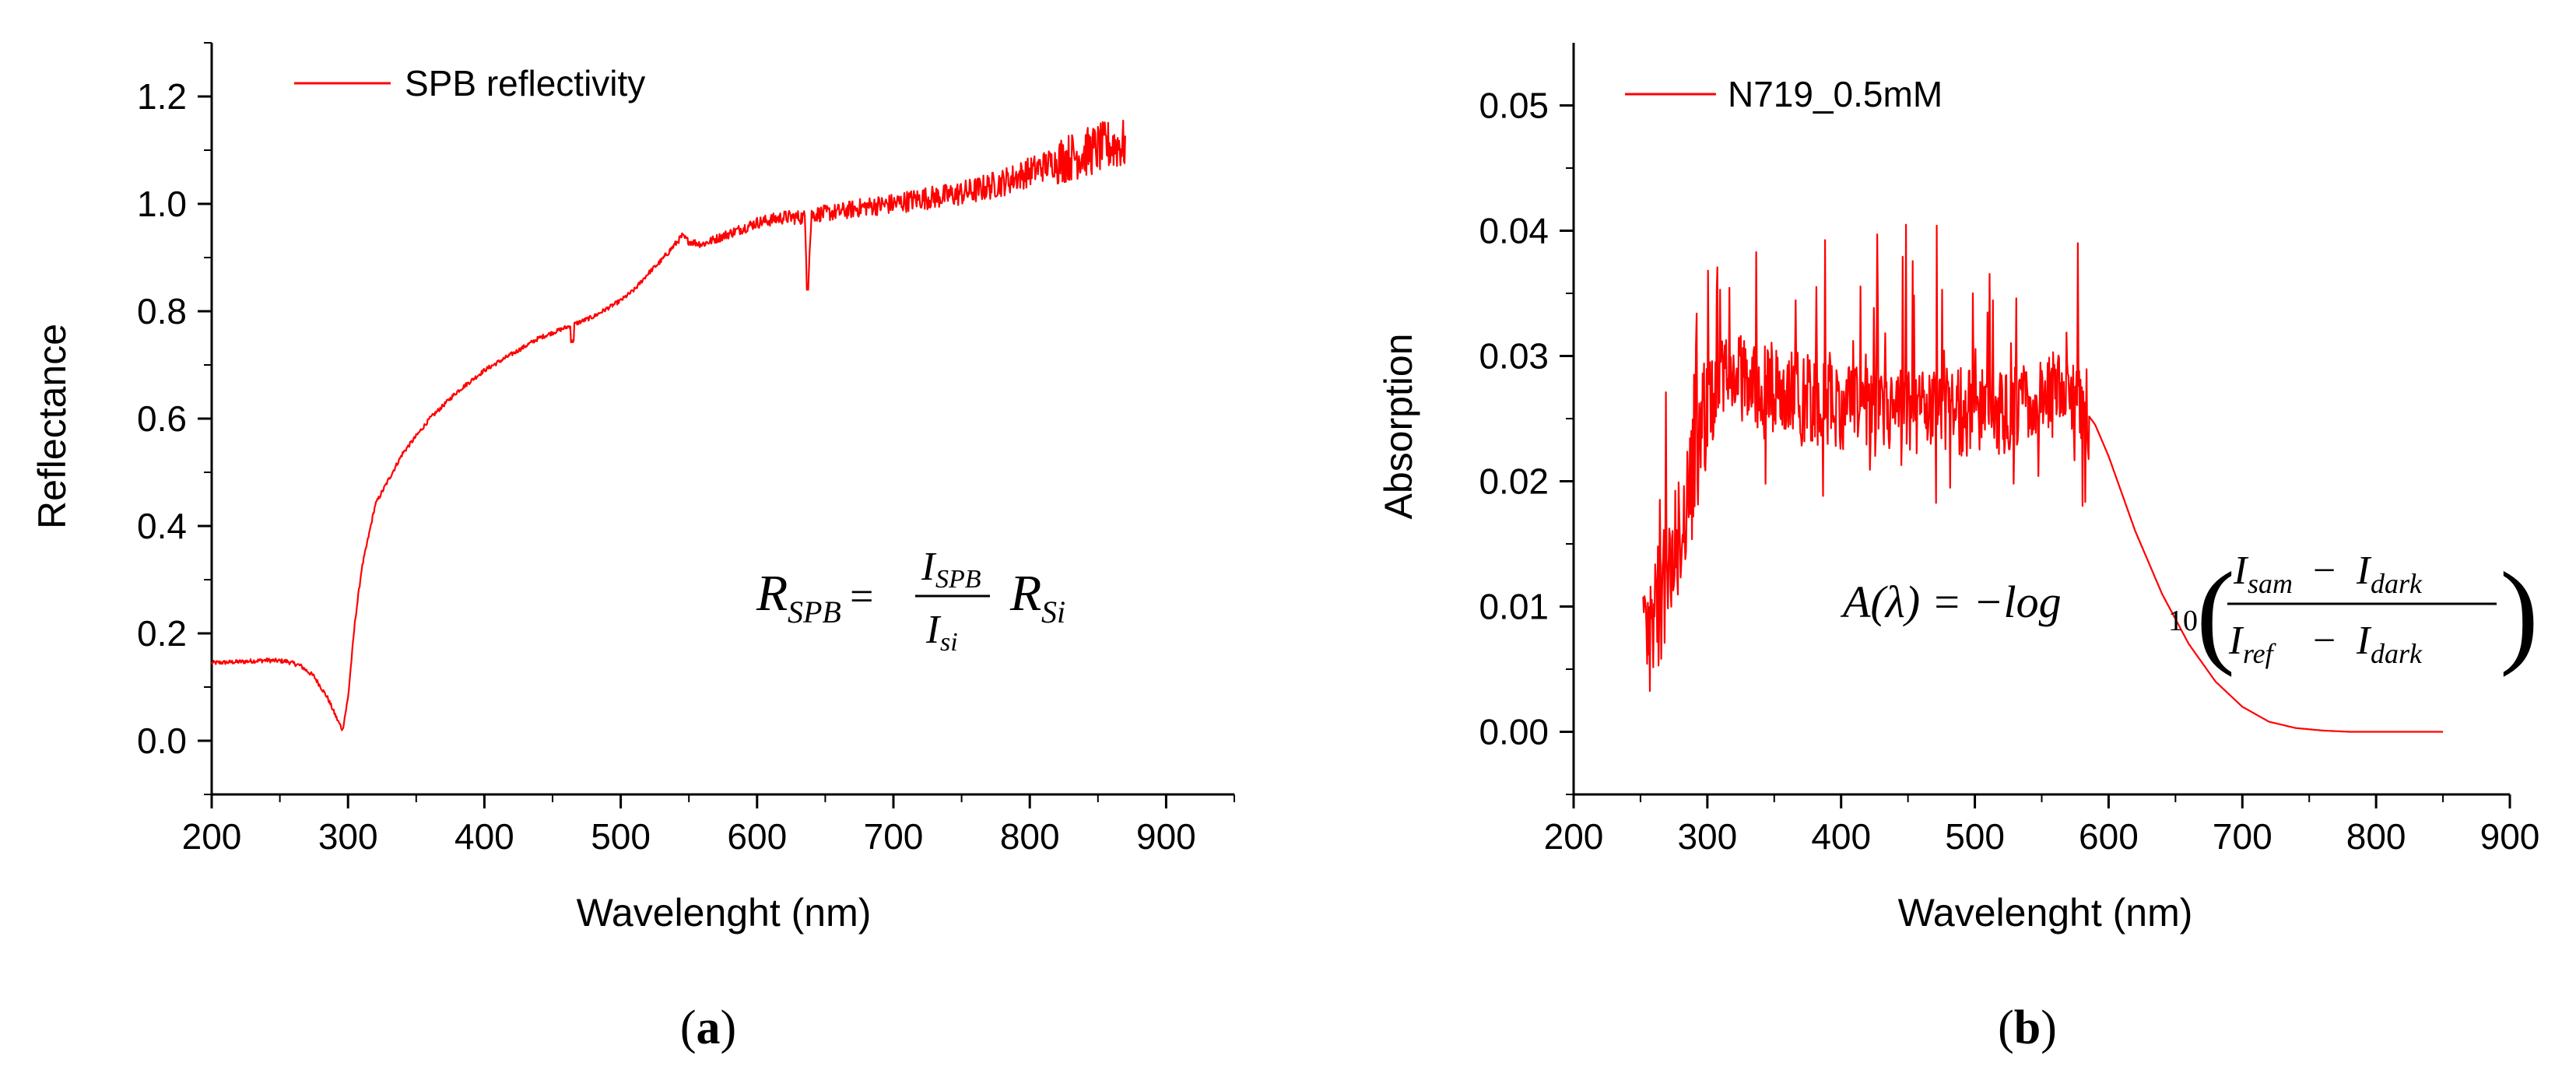 The image size is (2576, 1073). I want to click on panel-a-ytick-label: 0.8, so click(162, 311).